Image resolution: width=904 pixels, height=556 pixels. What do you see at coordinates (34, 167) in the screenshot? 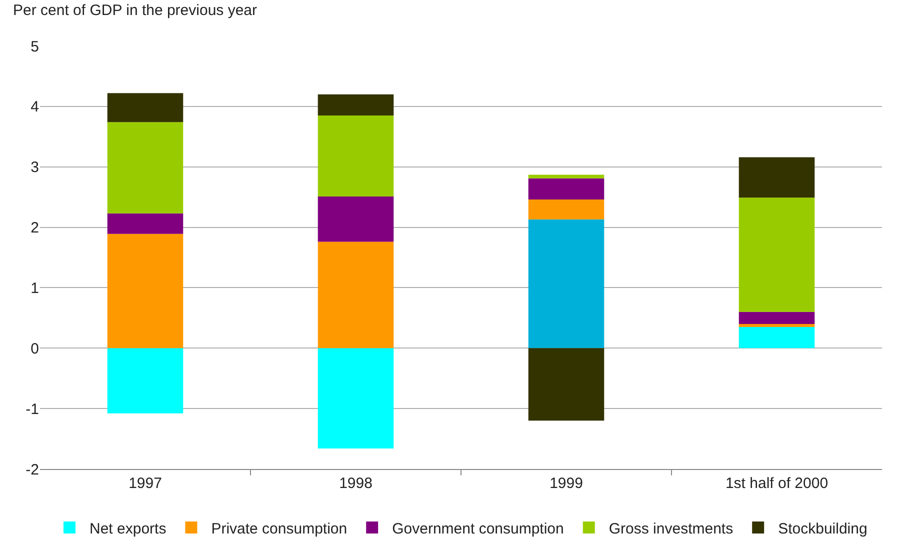
I see `y-tick-label: 3` at bounding box center [34, 167].